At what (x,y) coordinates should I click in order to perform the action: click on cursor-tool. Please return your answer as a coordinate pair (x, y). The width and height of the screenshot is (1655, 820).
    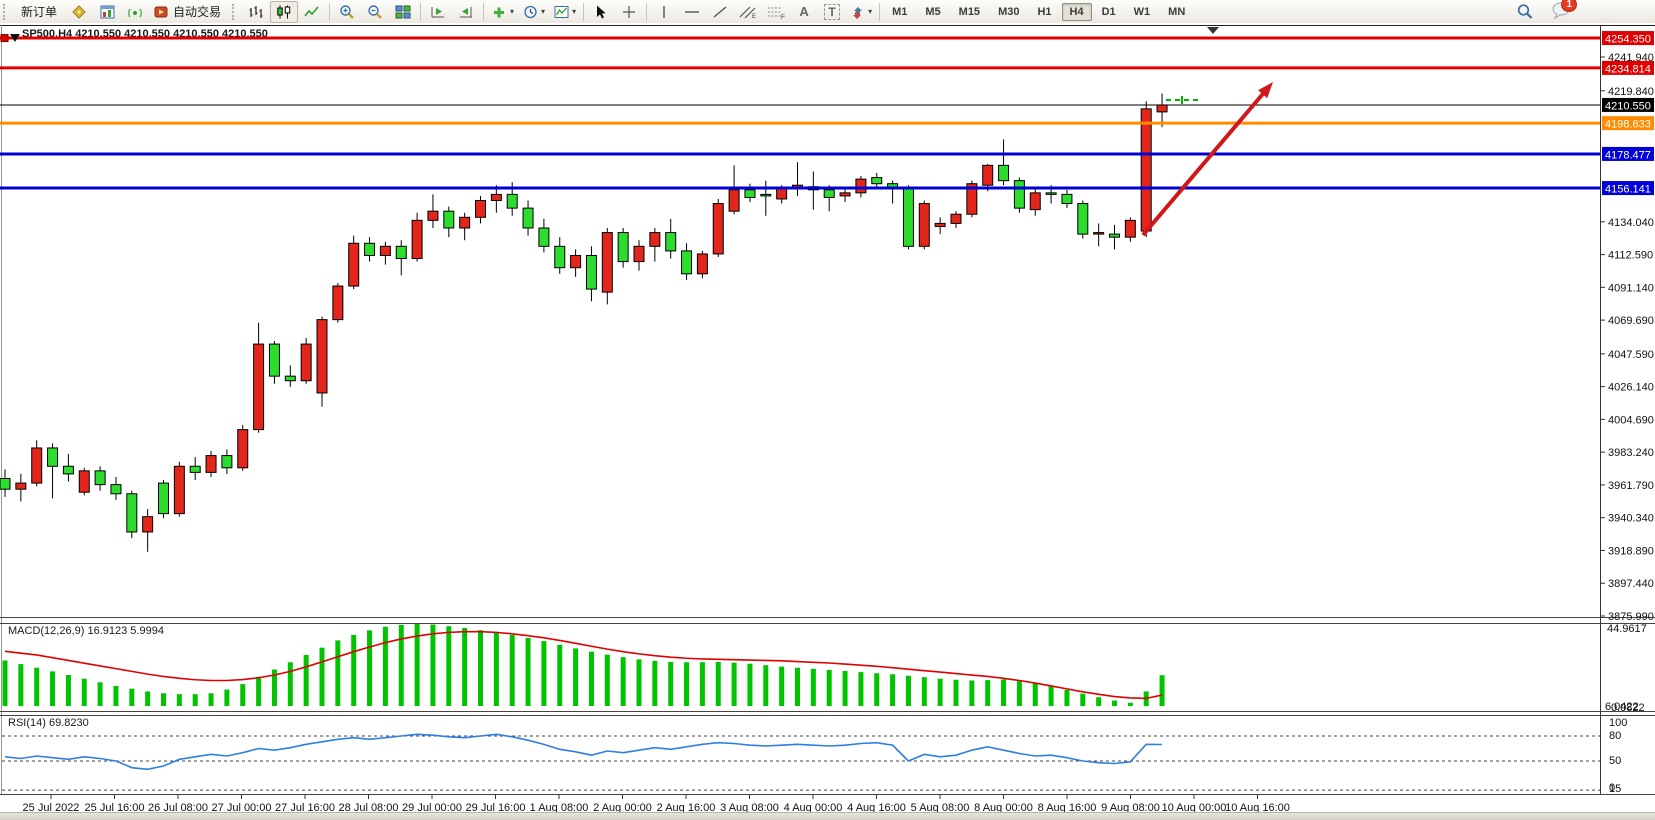
    Looking at the image, I should click on (601, 12).